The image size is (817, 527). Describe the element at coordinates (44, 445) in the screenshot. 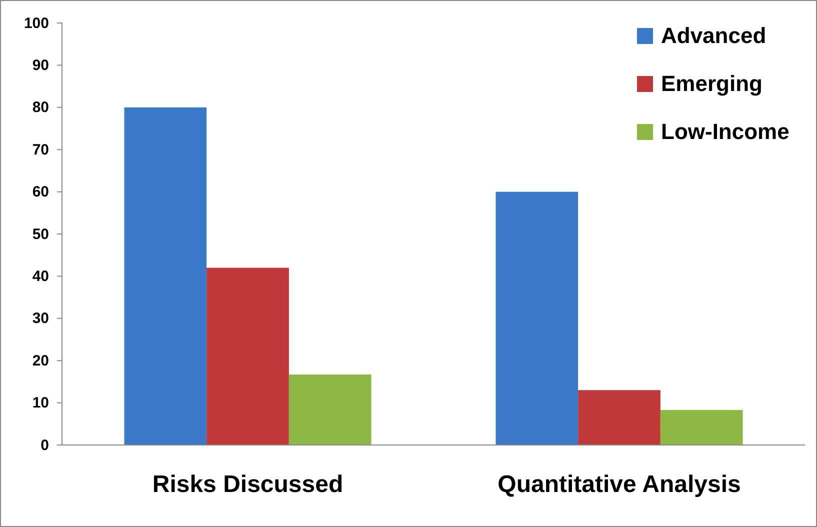

I see `y-tick-label: 0` at that location.